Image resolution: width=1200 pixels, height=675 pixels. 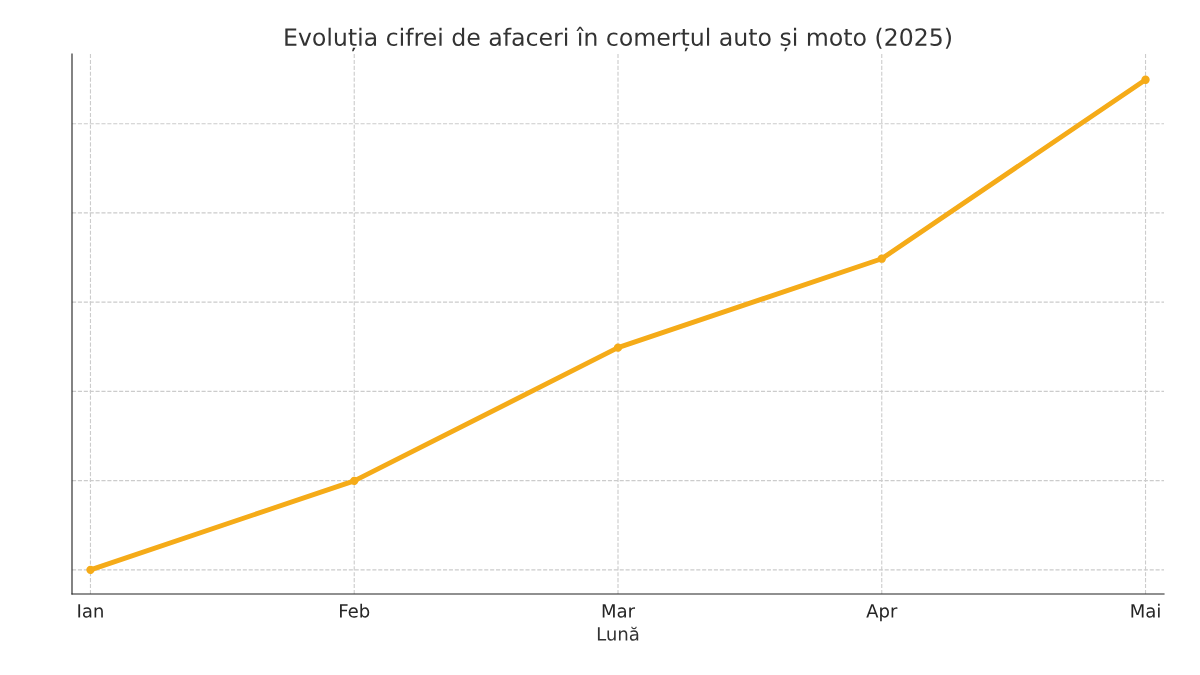 What do you see at coordinates (619, 611) in the screenshot?
I see `x-tick-label: Mar` at bounding box center [619, 611].